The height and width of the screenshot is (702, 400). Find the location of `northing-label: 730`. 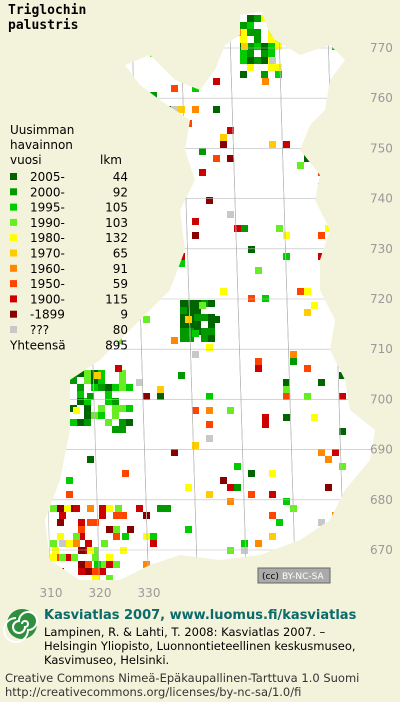

northing-label: 730 is located at coordinates (381, 249).